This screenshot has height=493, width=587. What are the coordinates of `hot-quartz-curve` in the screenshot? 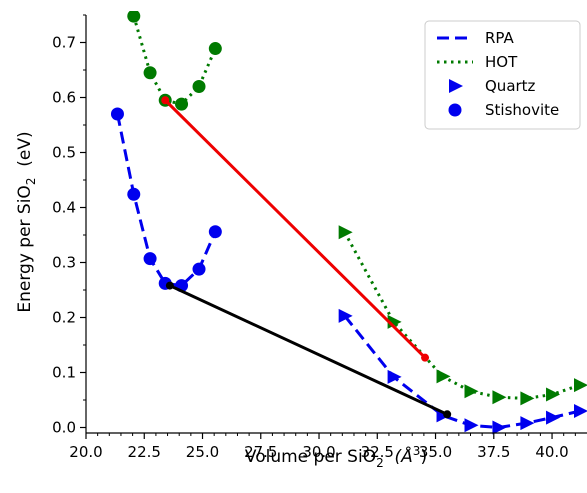 It's located at (462, 315).